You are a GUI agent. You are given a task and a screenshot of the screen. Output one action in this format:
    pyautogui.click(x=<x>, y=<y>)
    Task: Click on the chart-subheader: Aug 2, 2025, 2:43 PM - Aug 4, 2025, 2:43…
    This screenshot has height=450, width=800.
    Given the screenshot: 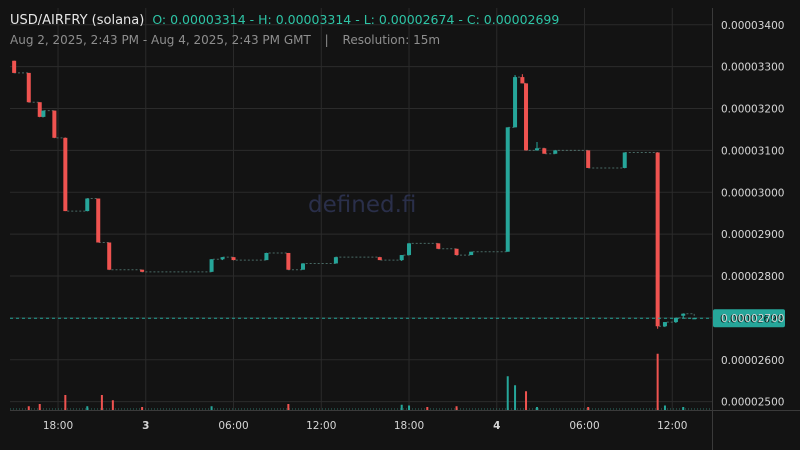 What is the action you would take?
    pyautogui.click(x=225, y=40)
    